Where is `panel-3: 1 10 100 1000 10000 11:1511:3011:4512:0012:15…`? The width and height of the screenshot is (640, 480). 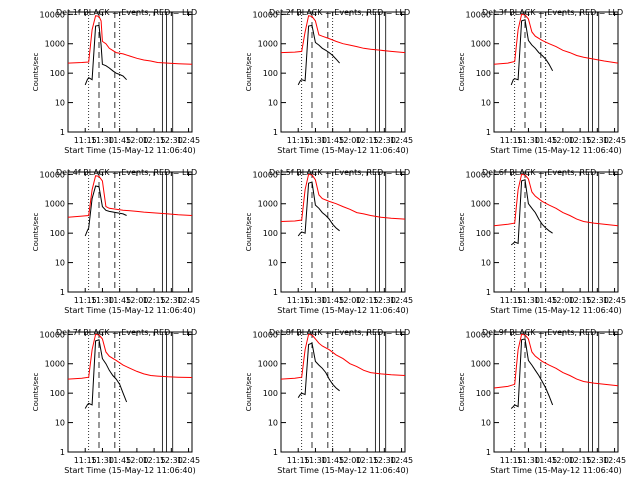 panel-3: 1 10 100 1000 10000 11:1511:3011:4512:0012:15… is located at coordinates (542, 81).